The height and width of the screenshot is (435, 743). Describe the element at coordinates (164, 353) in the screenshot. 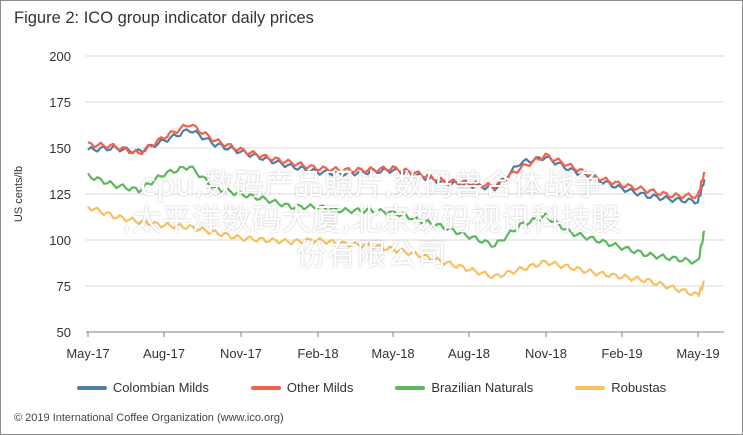

I see `x-tick-label: Aug-17` at that location.